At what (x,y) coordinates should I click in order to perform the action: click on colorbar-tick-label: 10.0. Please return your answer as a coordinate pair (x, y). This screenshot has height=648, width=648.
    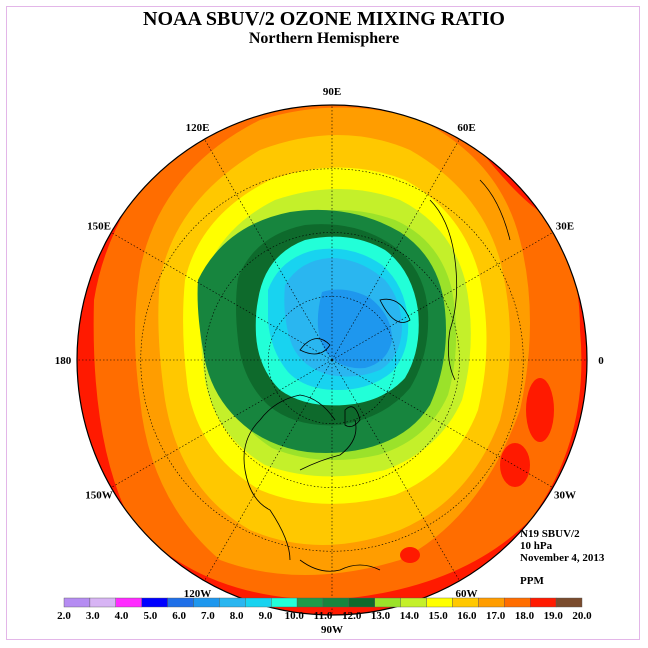
    Looking at the image, I should click on (295, 616).